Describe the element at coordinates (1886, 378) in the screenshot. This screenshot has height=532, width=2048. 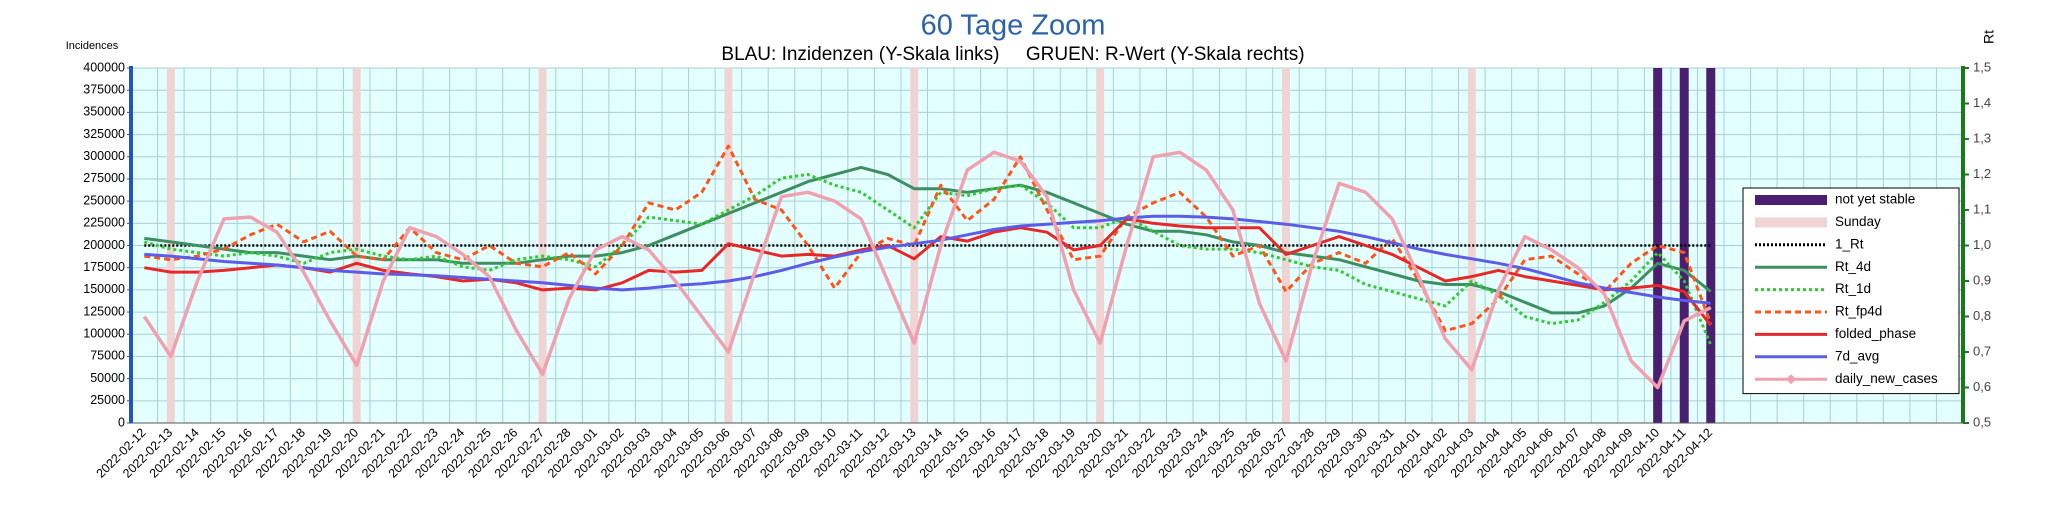
I see `legend-label: daily_new_cases` at that location.